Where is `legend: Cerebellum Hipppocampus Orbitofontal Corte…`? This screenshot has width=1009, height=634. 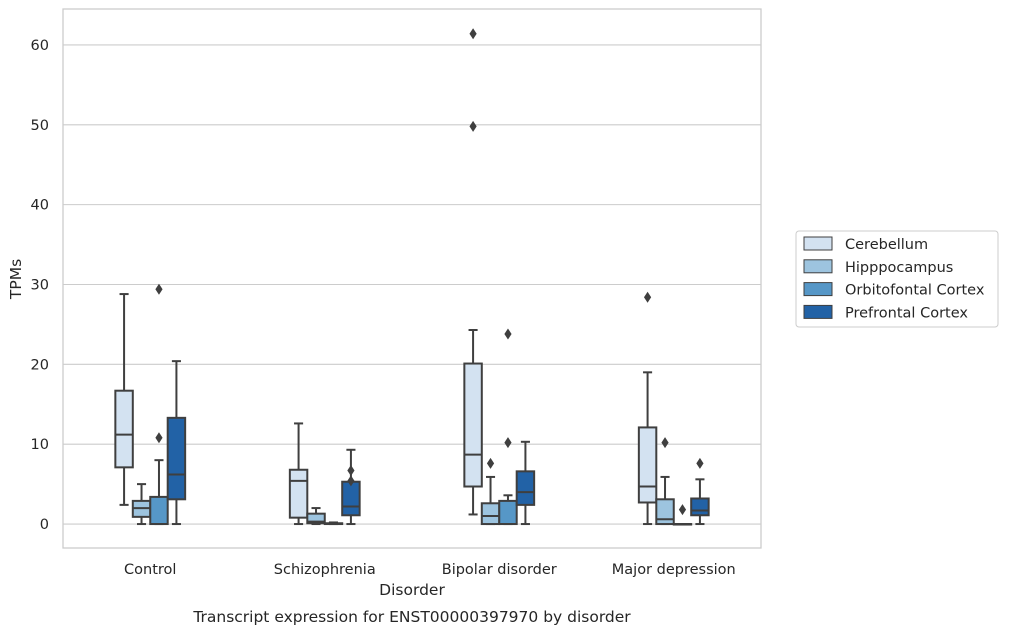 legend: Cerebellum Hipppocampus Orbitofontal Corte… is located at coordinates (897, 279).